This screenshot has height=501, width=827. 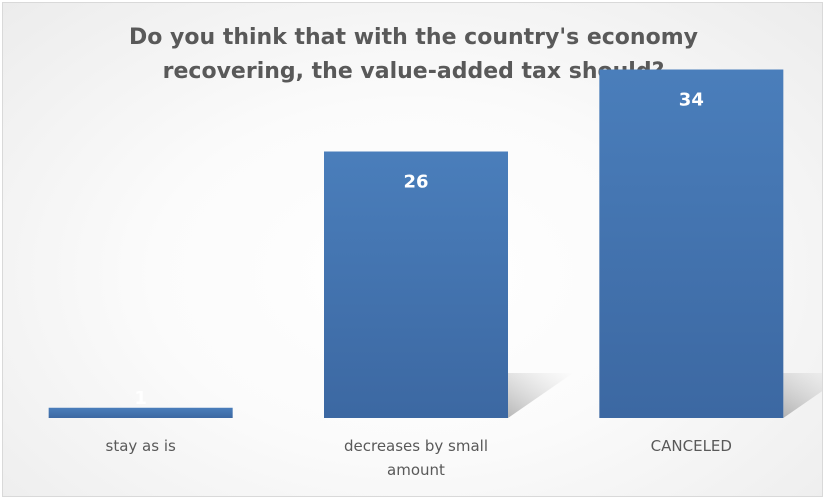 I want to click on data-label: 34, so click(x=691, y=100).